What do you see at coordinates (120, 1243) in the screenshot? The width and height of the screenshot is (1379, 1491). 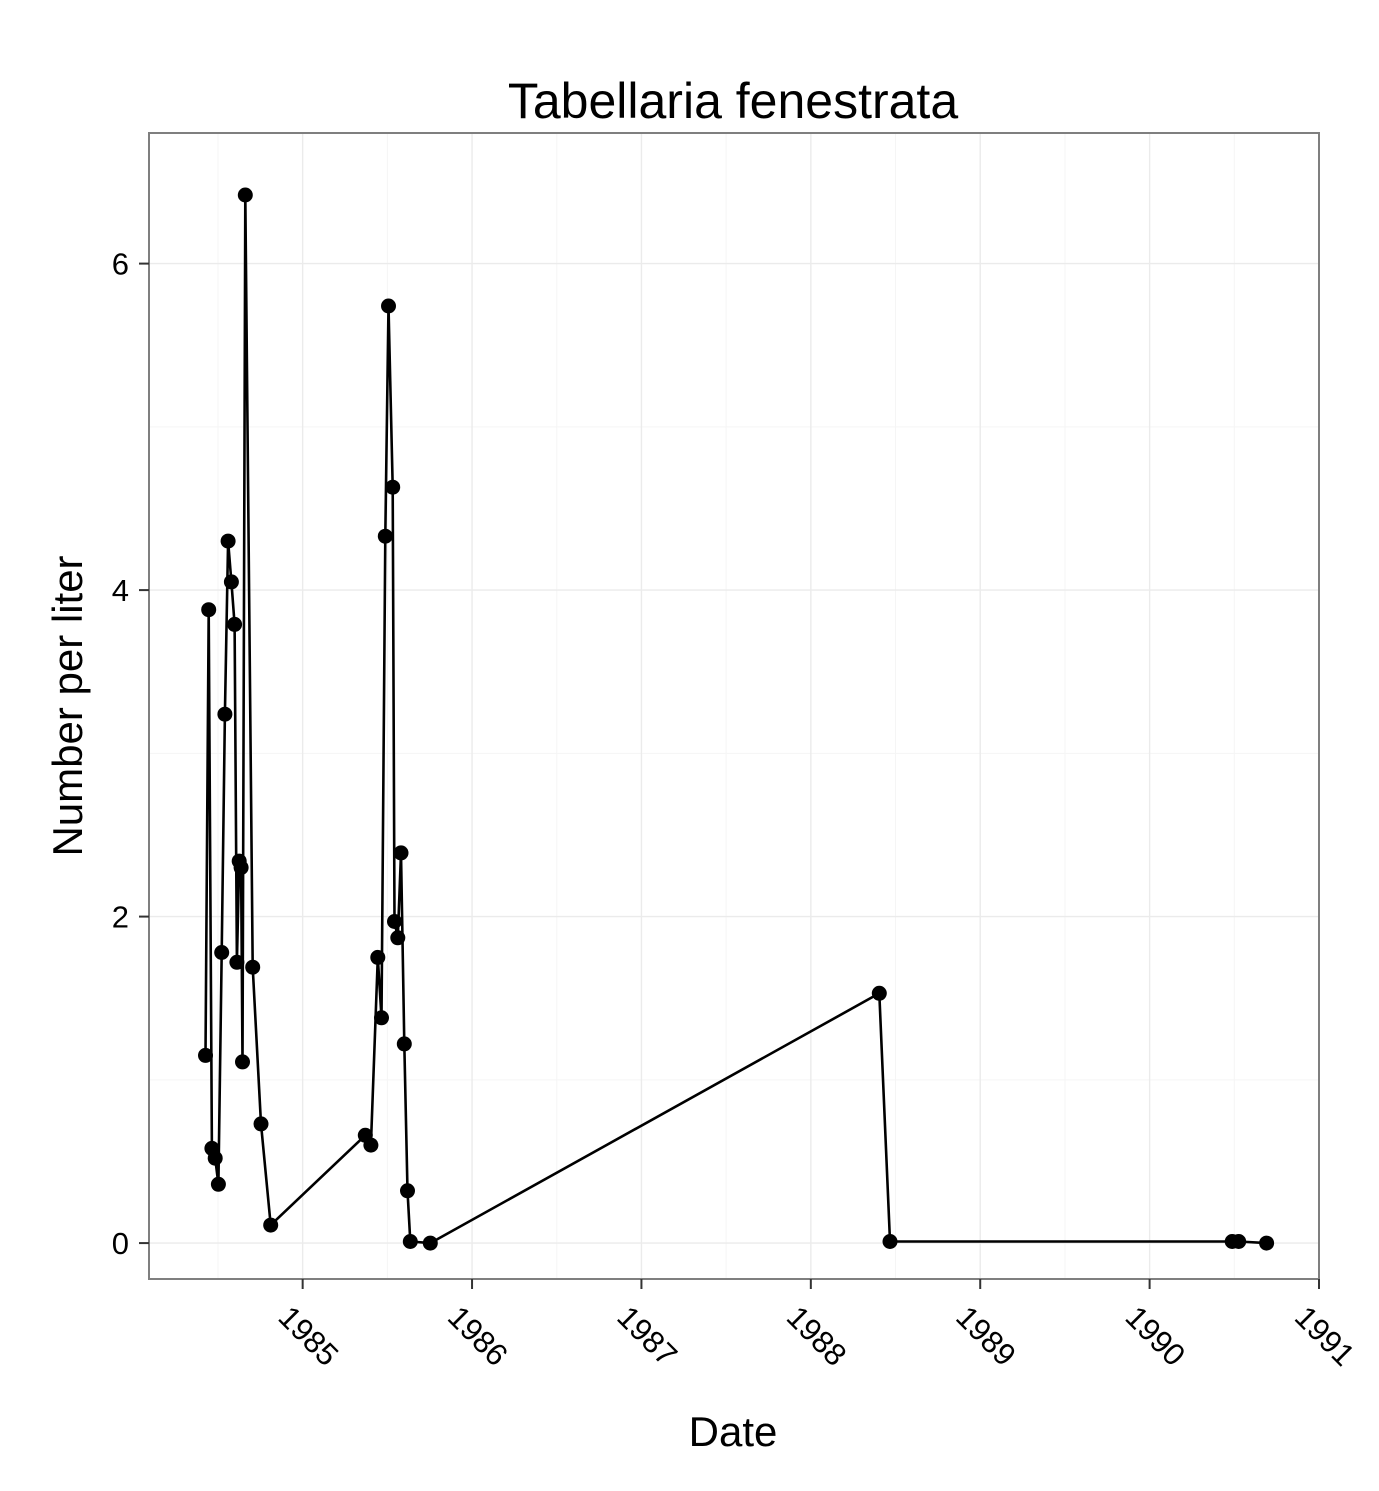 I see `y-tick-label: 0` at bounding box center [120, 1243].